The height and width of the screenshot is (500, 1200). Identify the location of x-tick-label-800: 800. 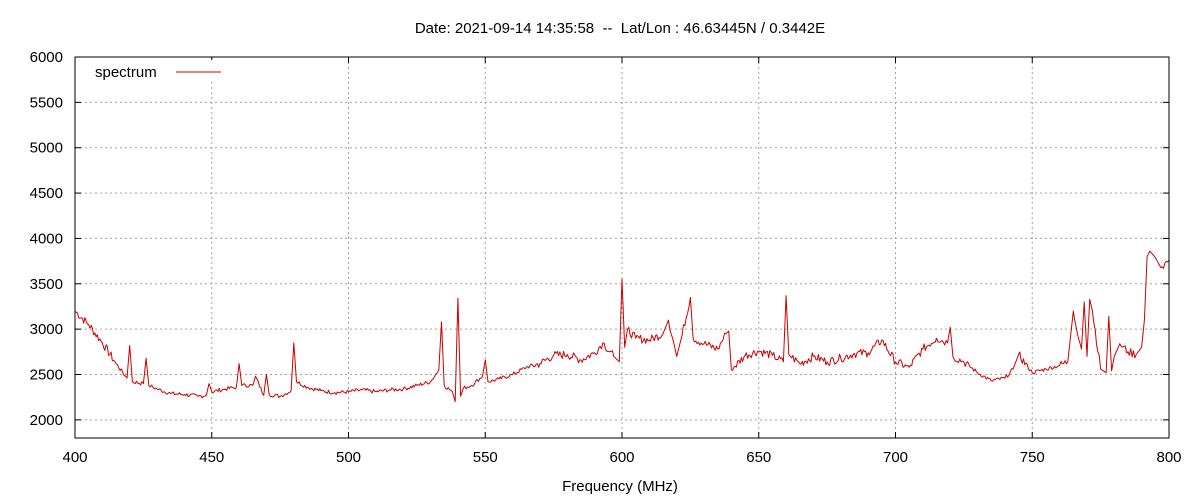
(1168, 457).